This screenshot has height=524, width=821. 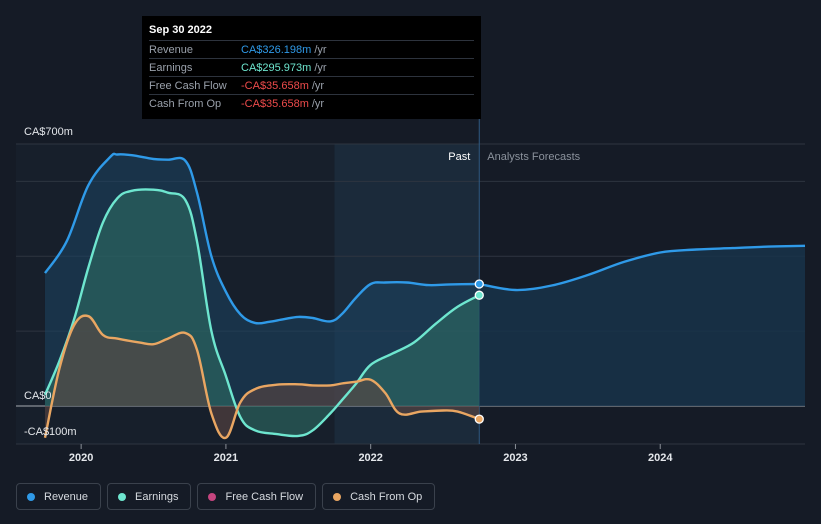 I want to click on legend-label: Revenue, so click(x=66, y=496).